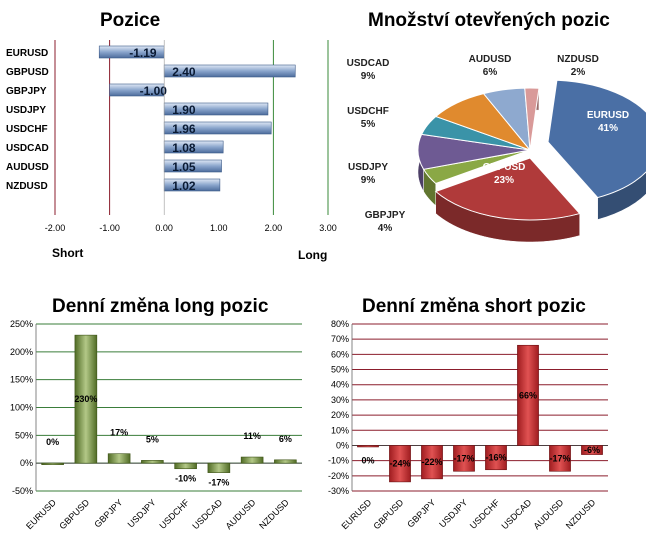  Describe the element at coordinates (21, 352) in the screenshot. I see `y-tick-label: 200%` at that location.